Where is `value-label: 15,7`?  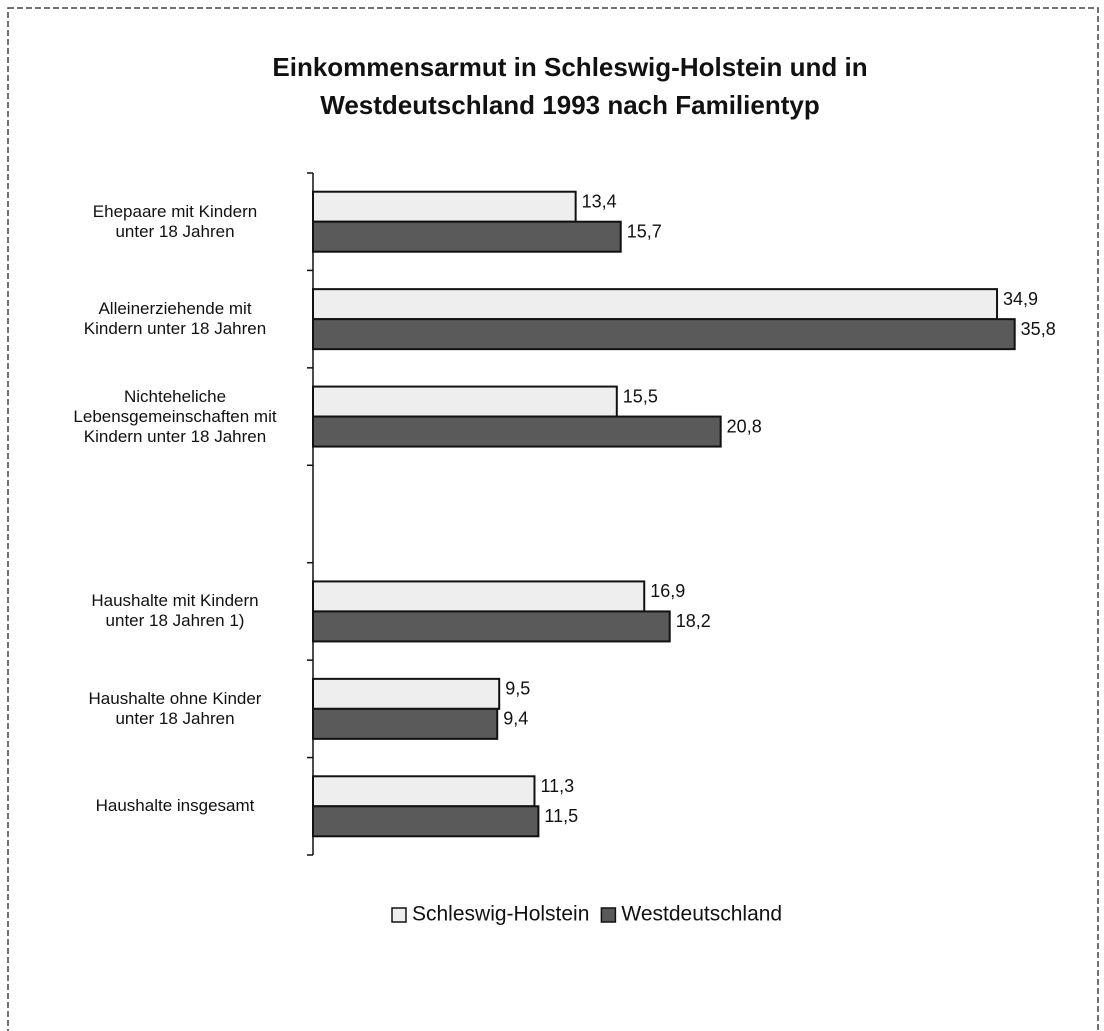
value-label: 15,7 is located at coordinates (644, 231).